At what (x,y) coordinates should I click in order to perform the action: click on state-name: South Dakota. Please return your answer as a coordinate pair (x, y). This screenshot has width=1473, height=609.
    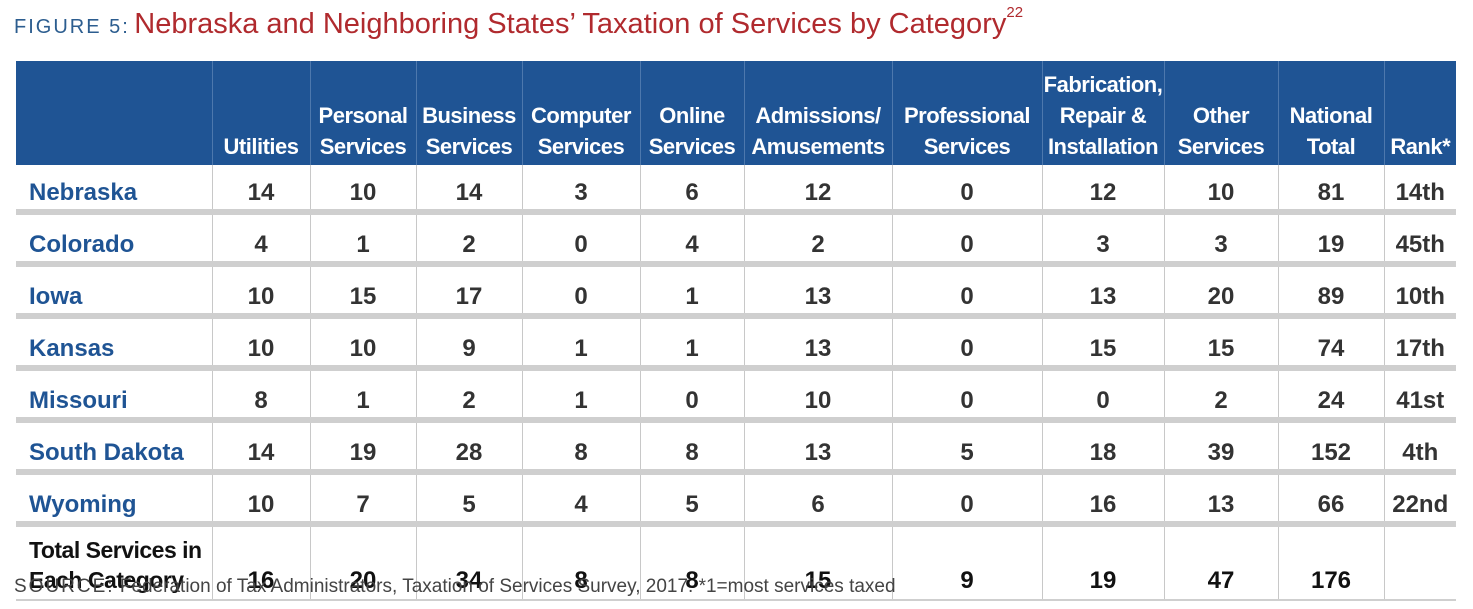
    Looking at the image, I should click on (114, 447).